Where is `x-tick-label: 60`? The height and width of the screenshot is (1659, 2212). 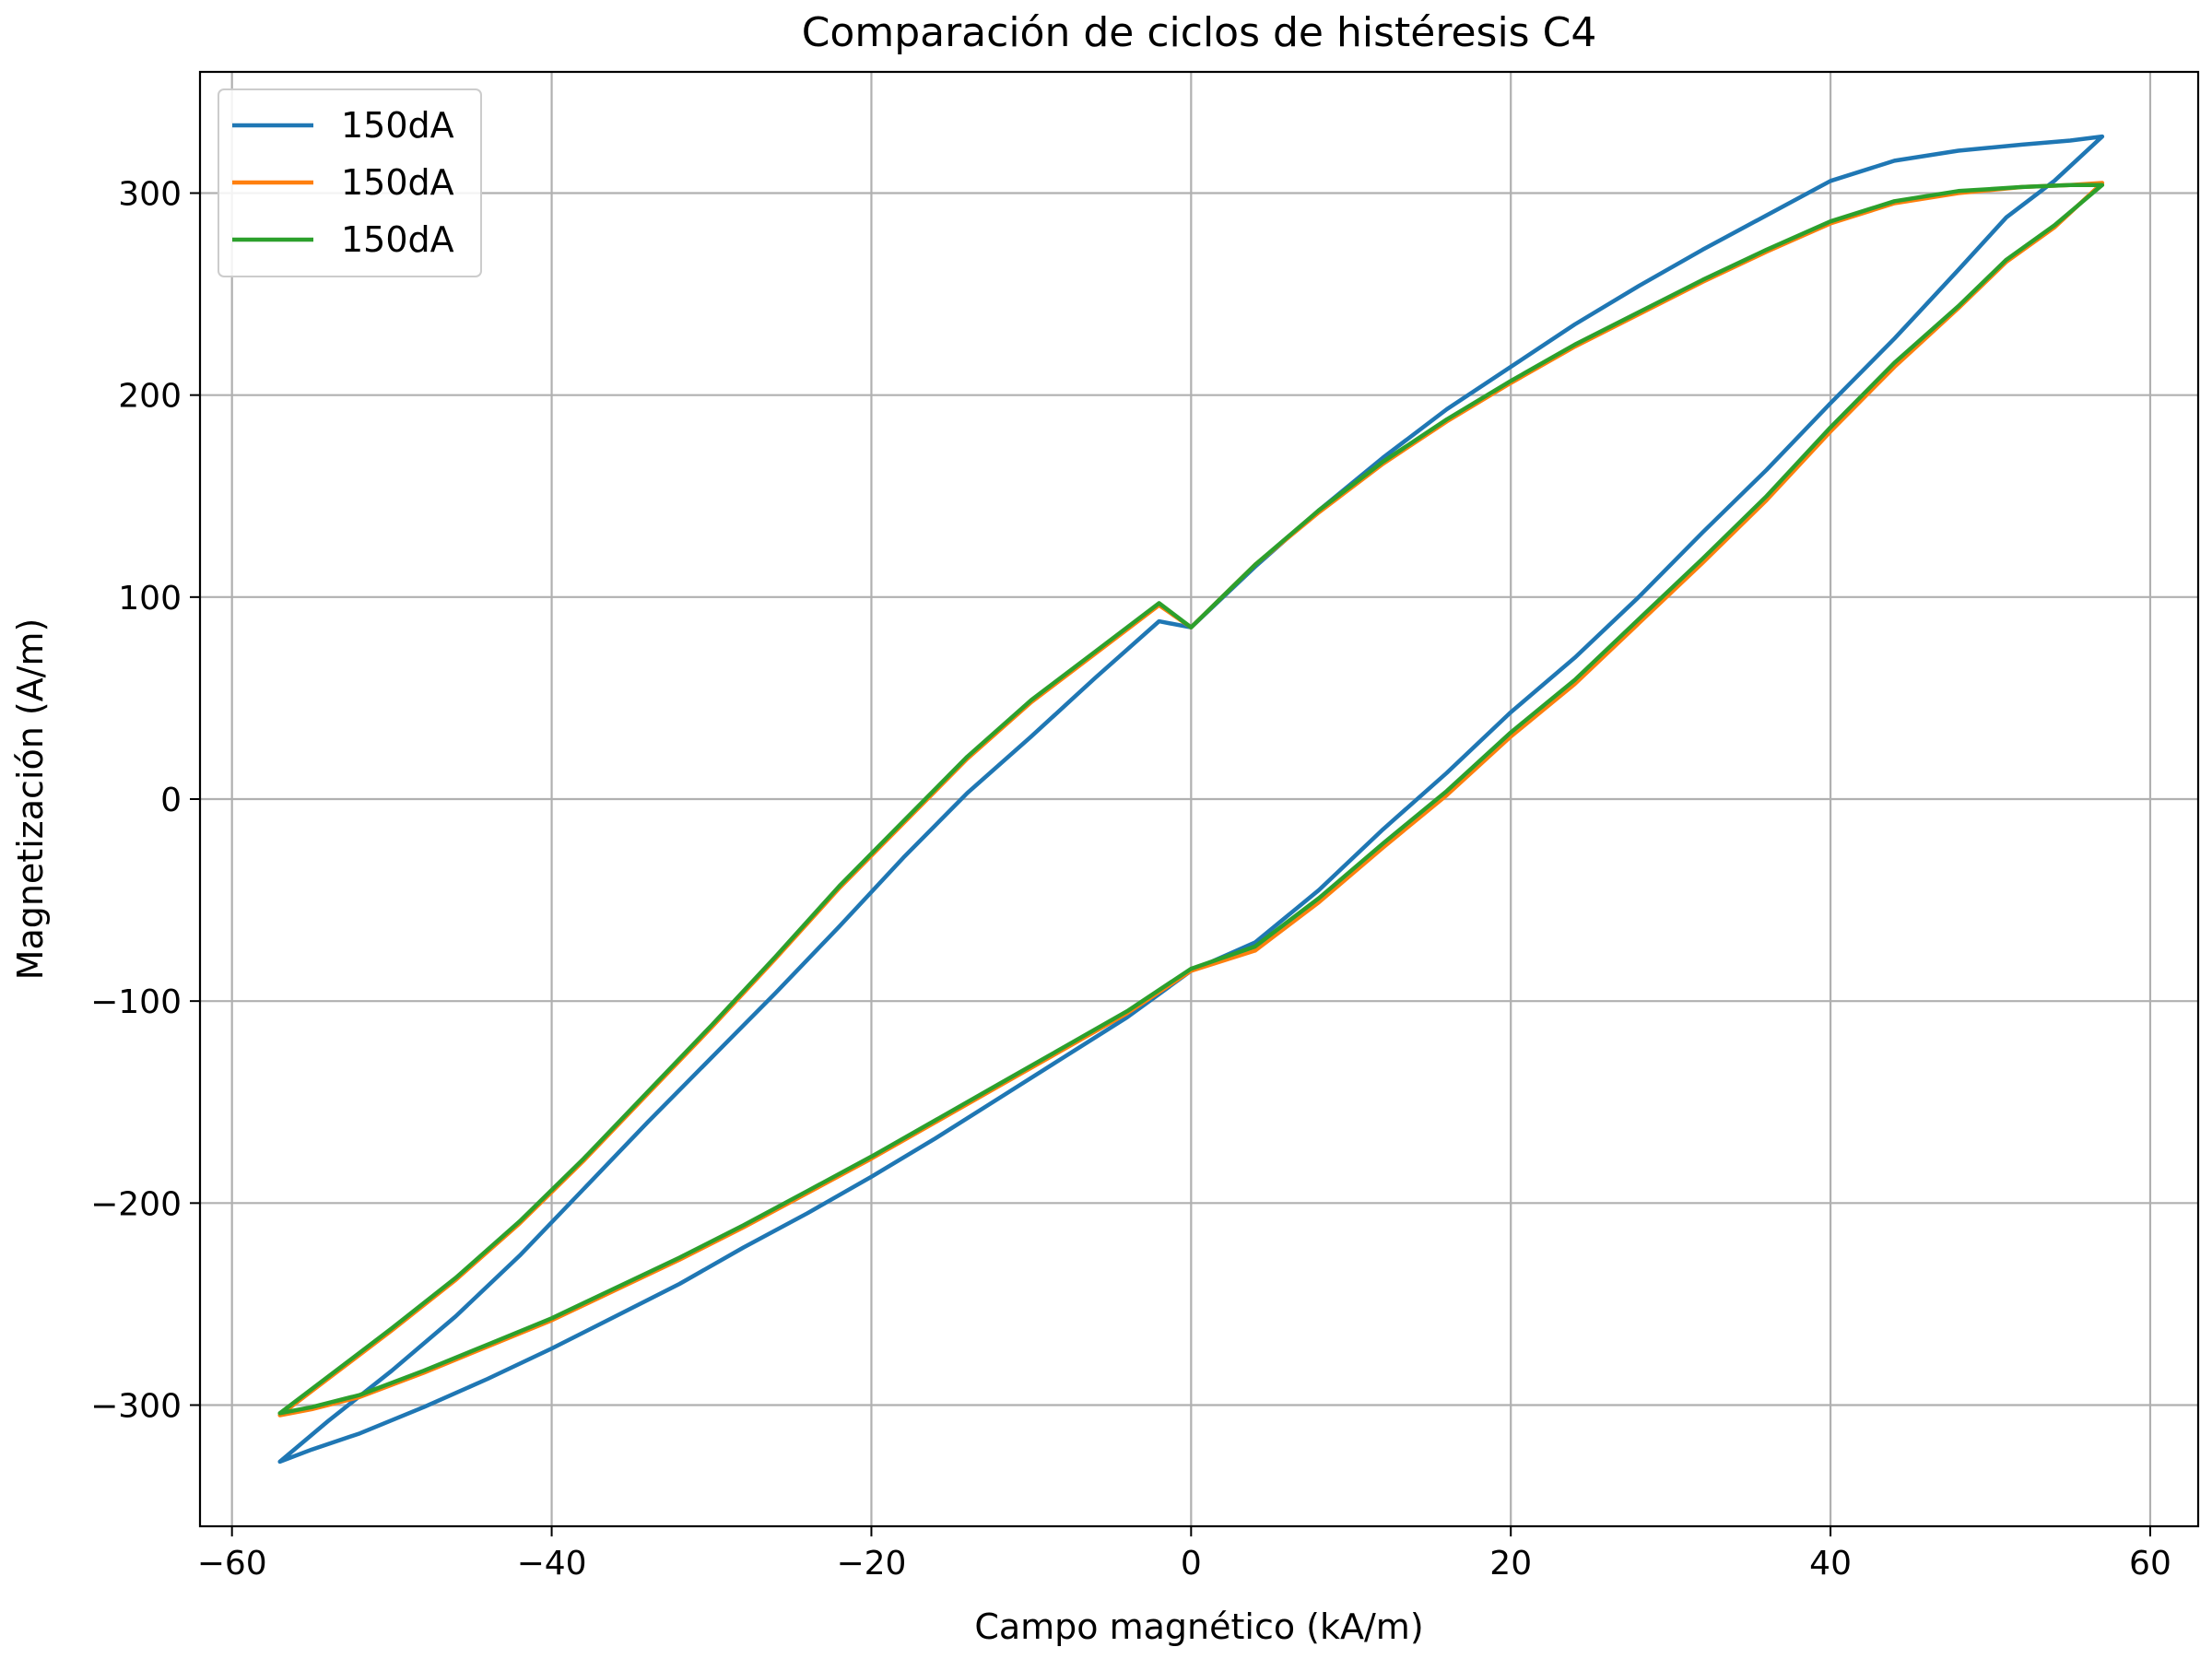 x-tick-label: 60 is located at coordinates (2150, 1564).